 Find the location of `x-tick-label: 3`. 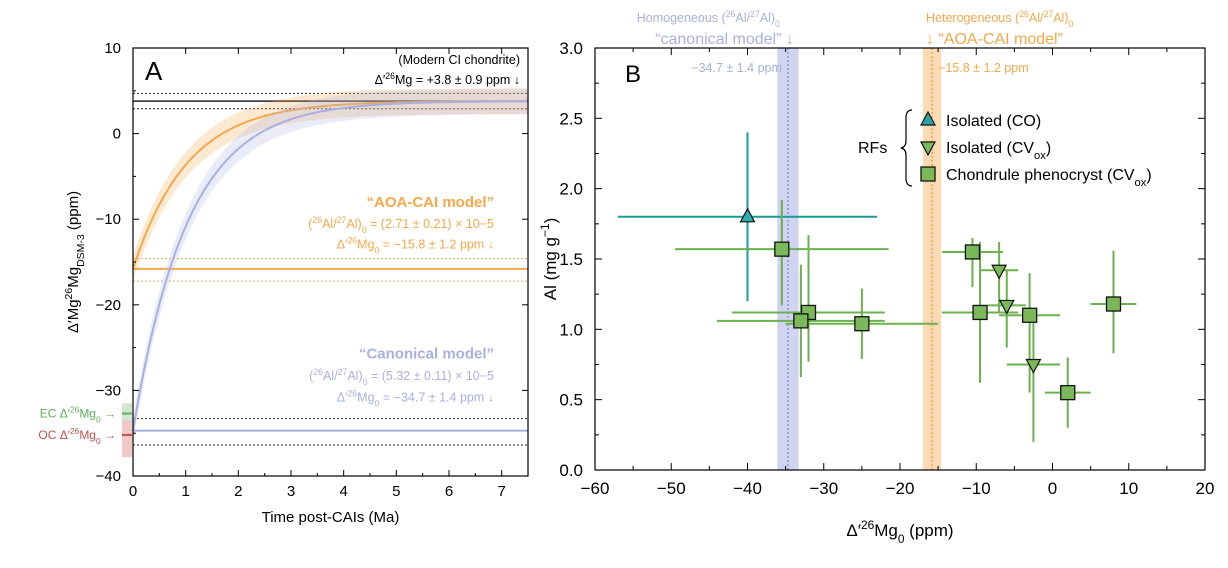

x-tick-label: 3 is located at coordinates (291, 491).